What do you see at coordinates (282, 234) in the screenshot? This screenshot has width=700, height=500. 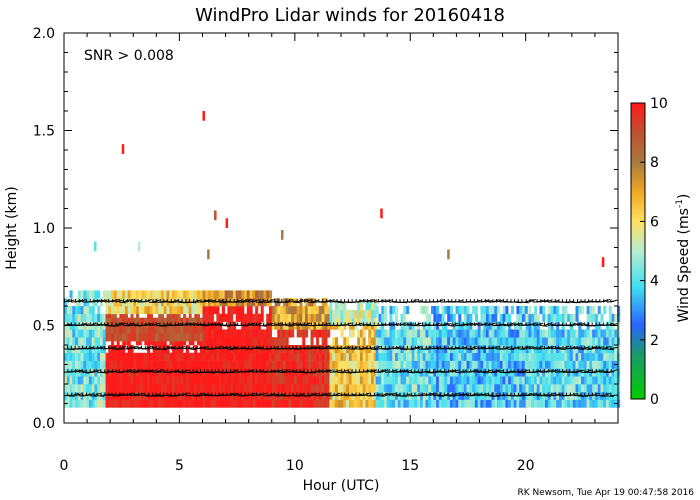 I see `scattered-cell` at bounding box center [282, 234].